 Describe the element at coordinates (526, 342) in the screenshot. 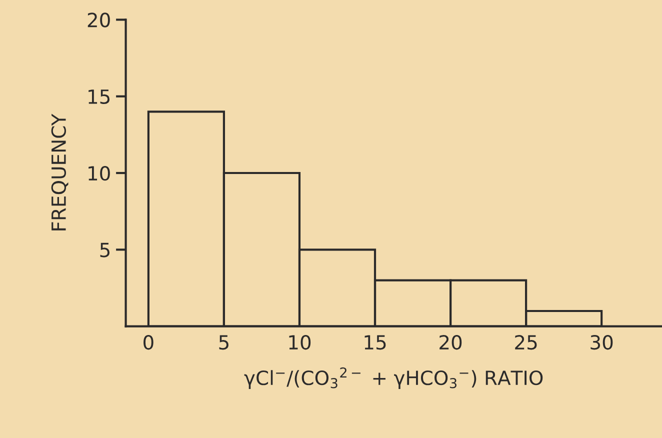

I see `x-tick-label: 25` at that location.